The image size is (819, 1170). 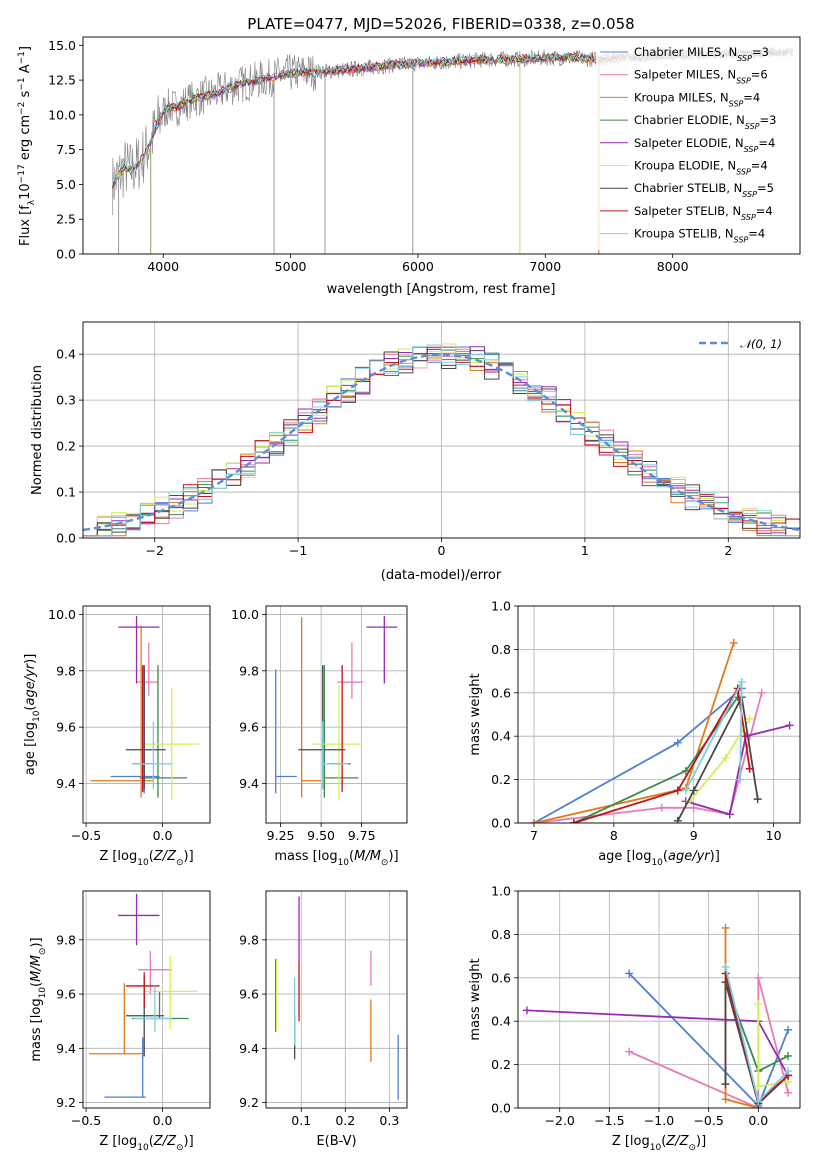 I want to click on legend-label: Salpeter STELIB, NSSP=4, so click(x=703, y=213).